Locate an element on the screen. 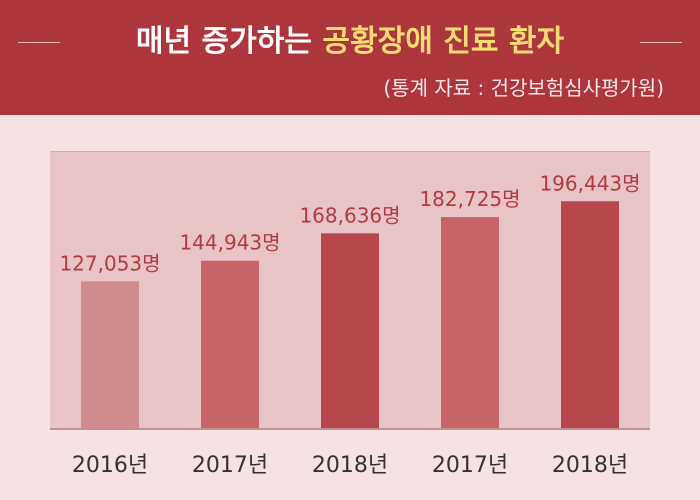  x-axis-baseline is located at coordinates (350, 429).